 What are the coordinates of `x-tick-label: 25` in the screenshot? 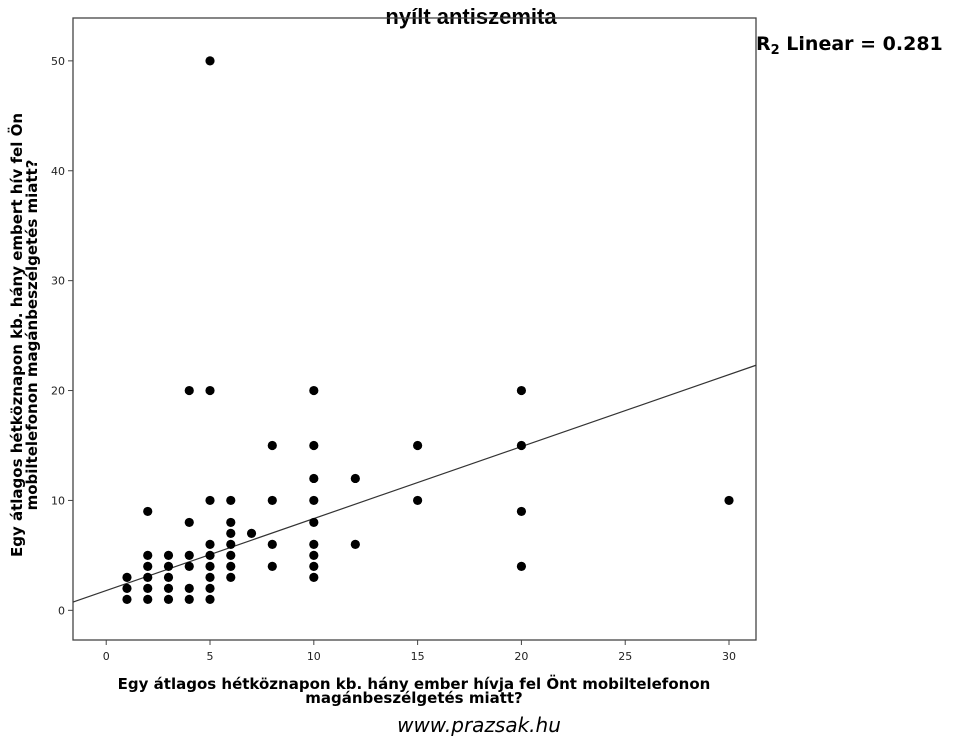 It's located at (625, 656).